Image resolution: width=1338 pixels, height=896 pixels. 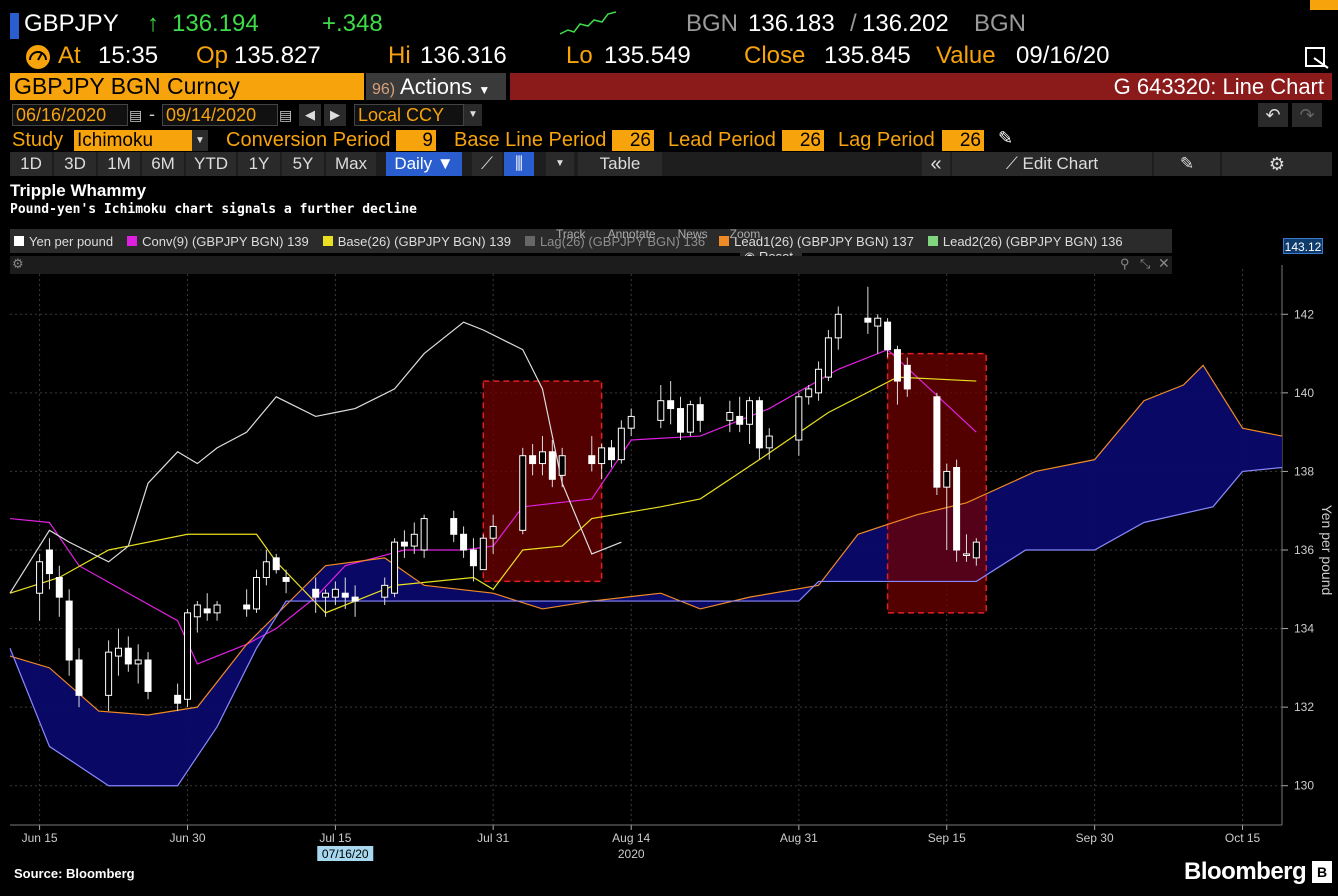 What do you see at coordinates (200, 140) in the screenshot?
I see `study-dropdown-icon: ▼` at bounding box center [200, 140].